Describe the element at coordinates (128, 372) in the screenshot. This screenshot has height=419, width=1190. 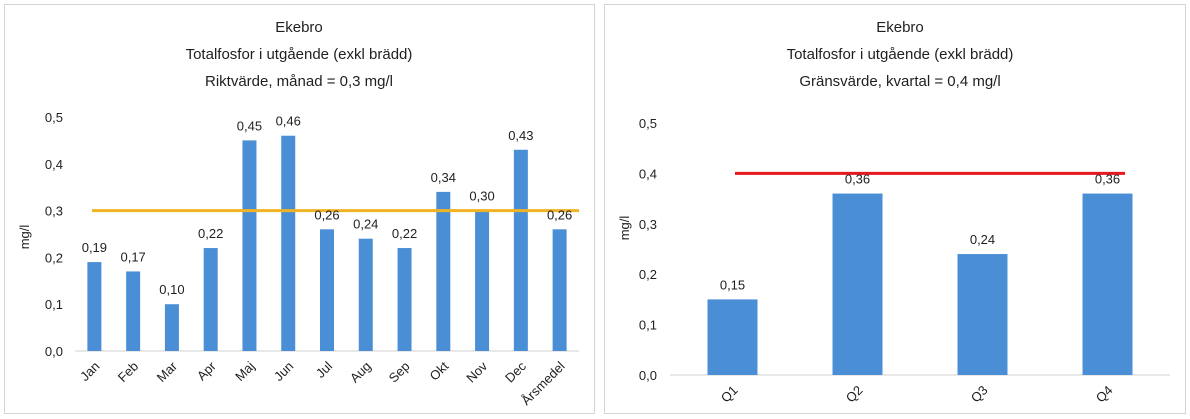
I see `x-tick-label: Feb` at that location.